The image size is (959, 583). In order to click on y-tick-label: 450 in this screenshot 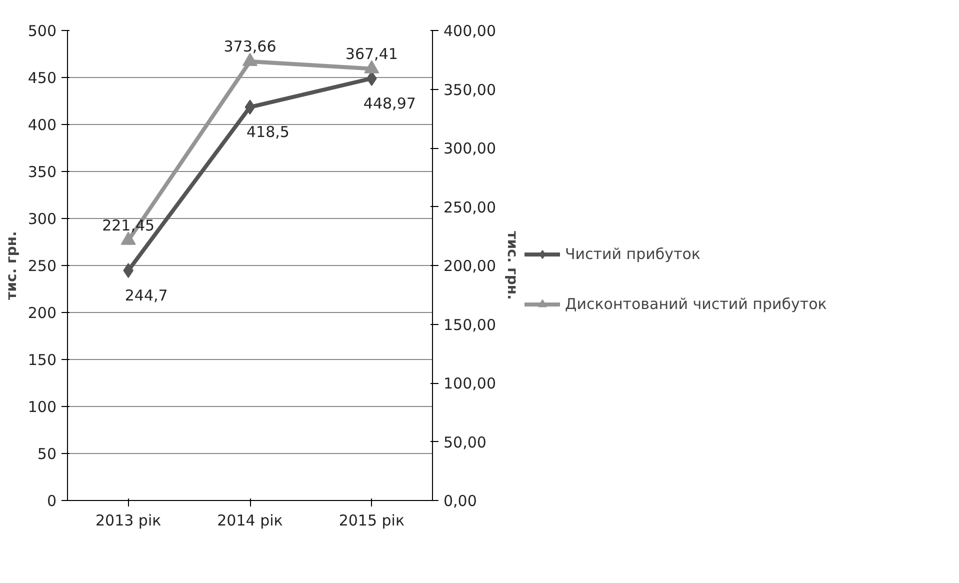, I will do `click(42, 78)`.